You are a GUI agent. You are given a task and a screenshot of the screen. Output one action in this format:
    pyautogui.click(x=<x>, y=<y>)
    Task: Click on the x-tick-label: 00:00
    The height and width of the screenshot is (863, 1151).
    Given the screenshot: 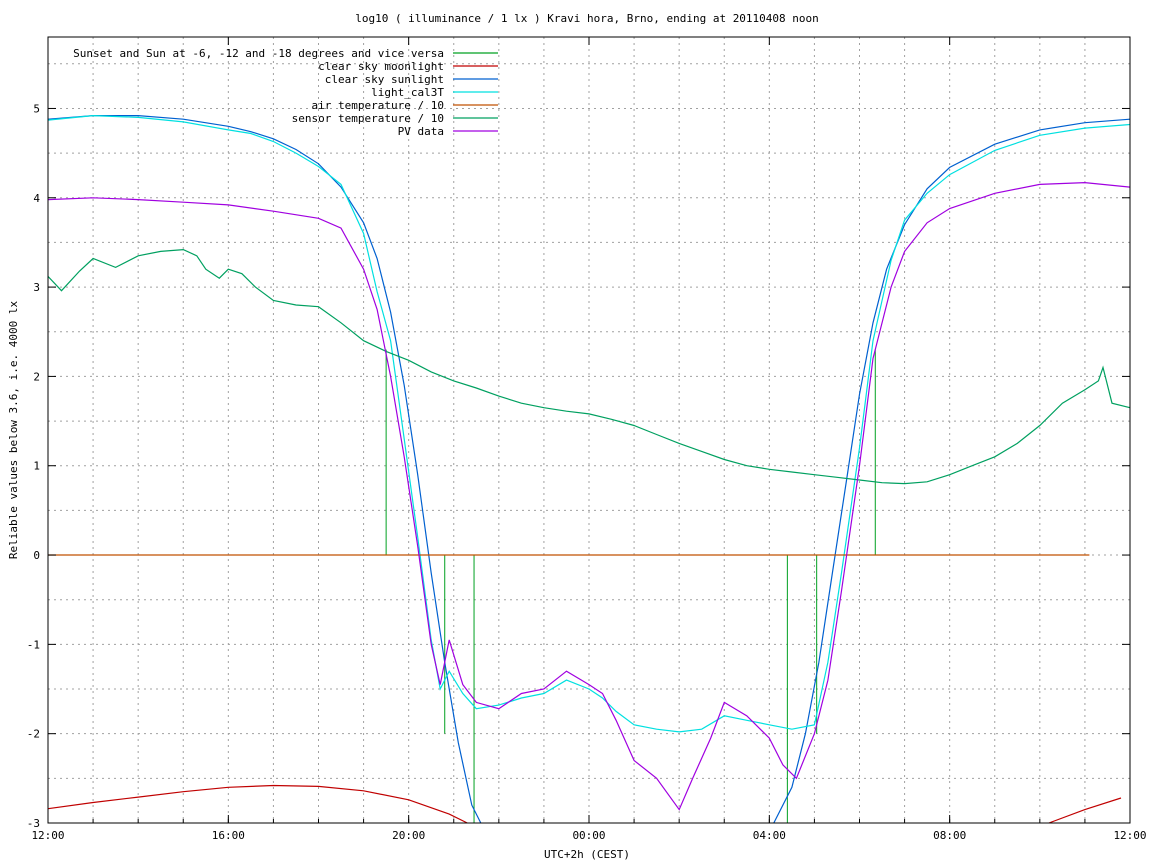 What is the action you would take?
    pyautogui.click(x=588, y=835)
    